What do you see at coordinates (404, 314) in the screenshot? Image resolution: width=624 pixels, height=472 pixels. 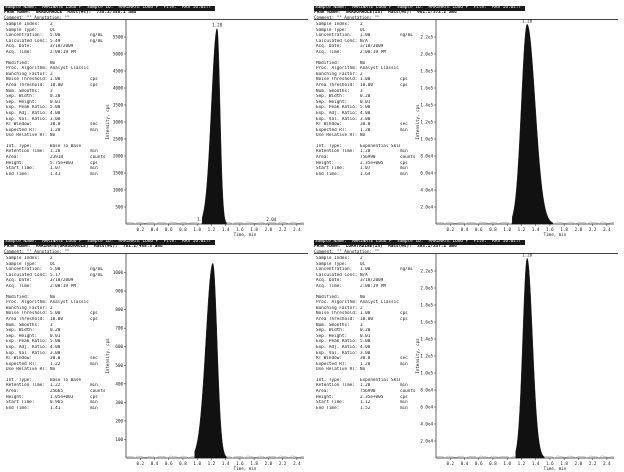 I see `integration-param-unit: cps` at bounding box center [404, 314].